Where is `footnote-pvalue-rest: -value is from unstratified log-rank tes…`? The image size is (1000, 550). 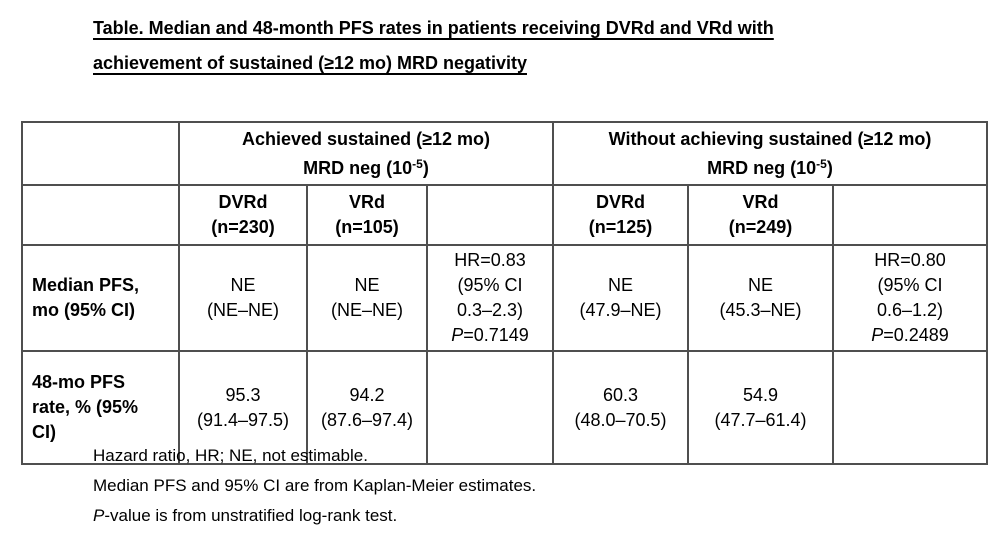 footnote-pvalue-rest: -value is from unstratified log-rank tes… is located at coordinates (251, 515).